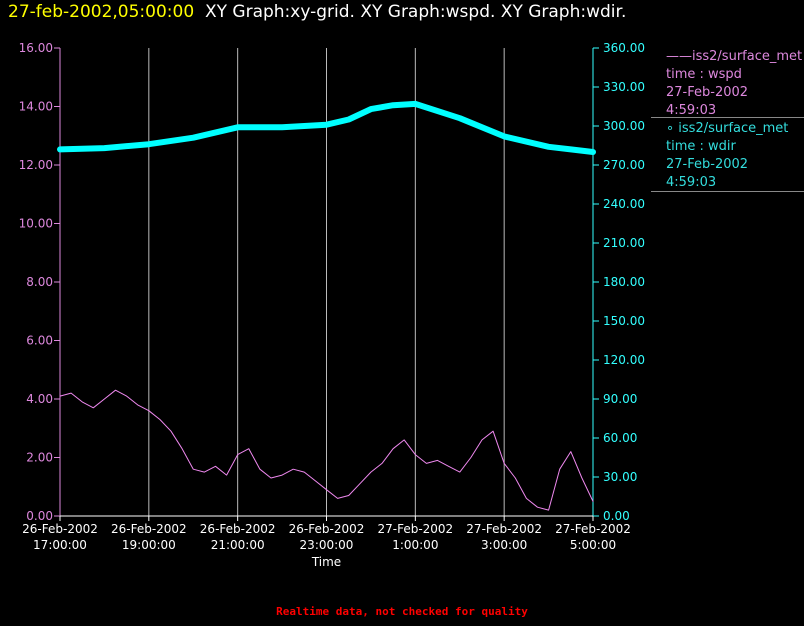  Describe the element at coordinates (326, 450) in the screenshot. I see `series-line-wspd` at that location.